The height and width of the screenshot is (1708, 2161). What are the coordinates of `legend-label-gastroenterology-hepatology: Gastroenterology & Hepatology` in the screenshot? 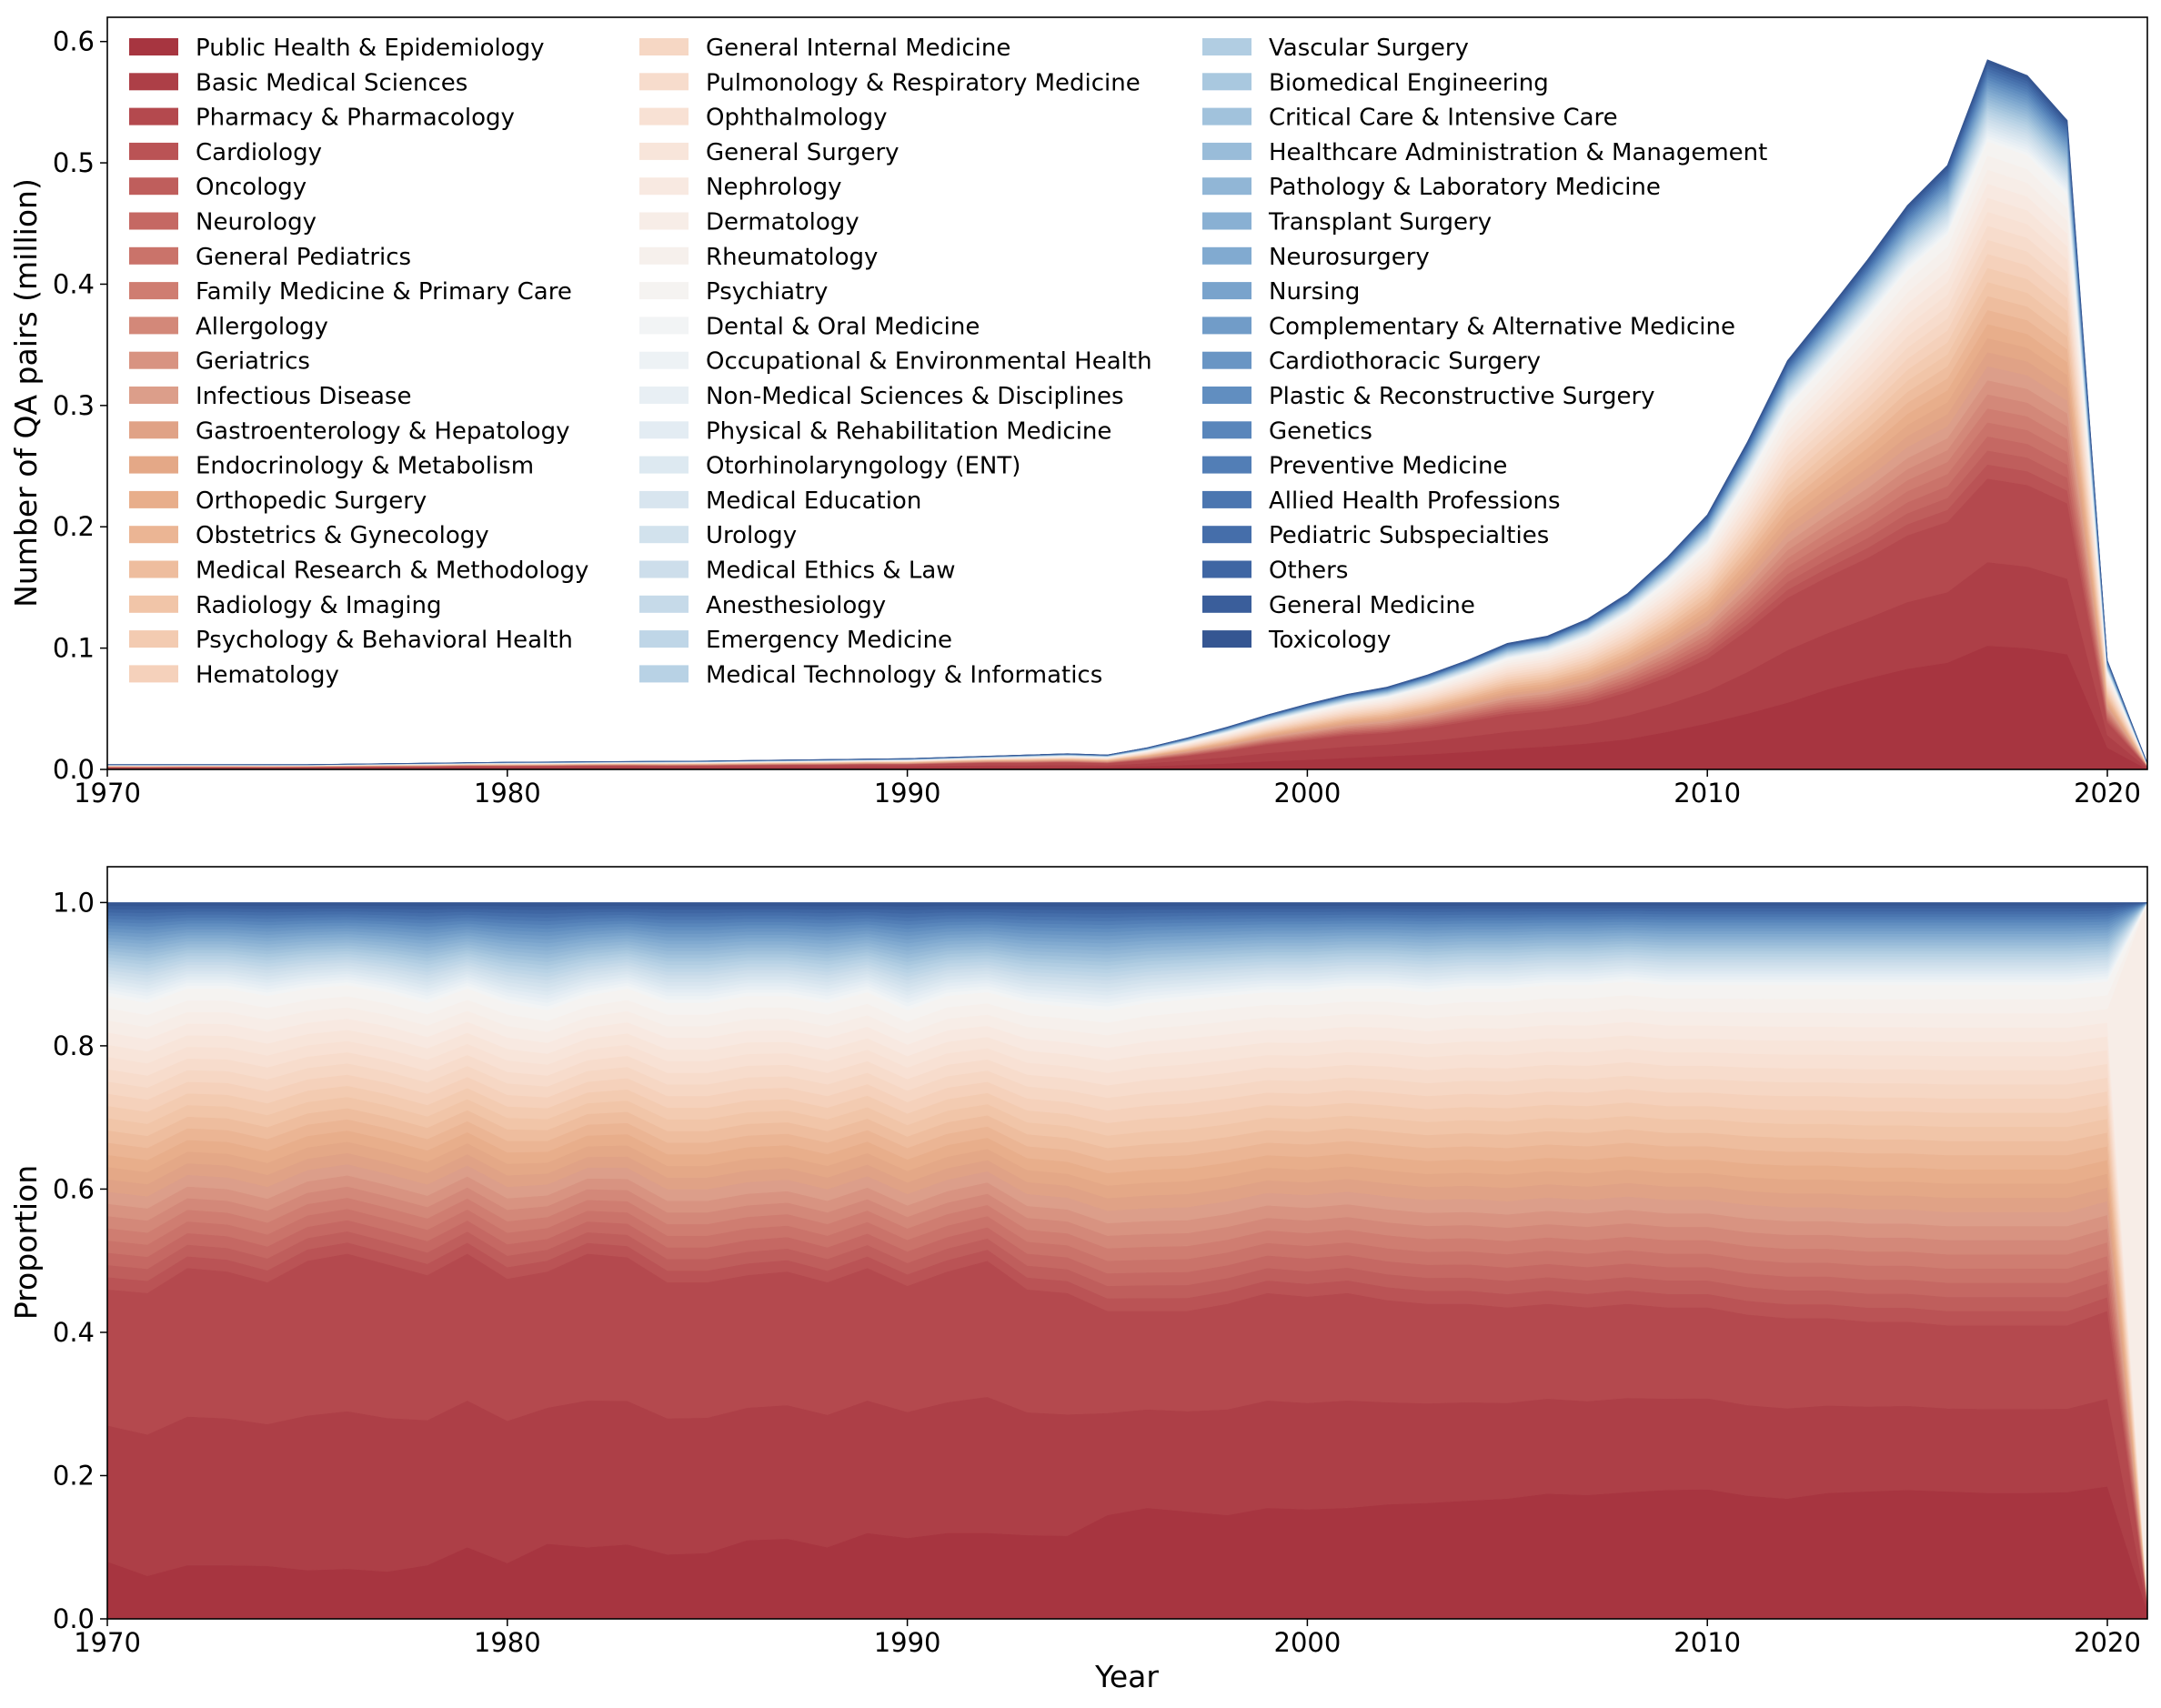 It's located at (382, 431).